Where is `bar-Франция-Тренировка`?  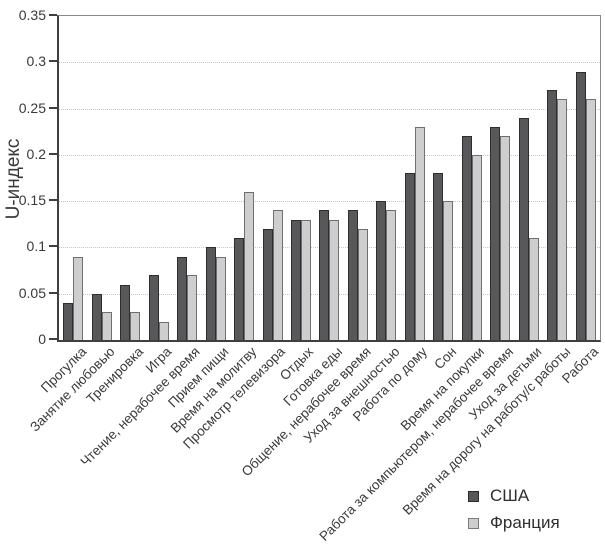 bar-Франция-Тренировка is located at coordinates (135, 326).